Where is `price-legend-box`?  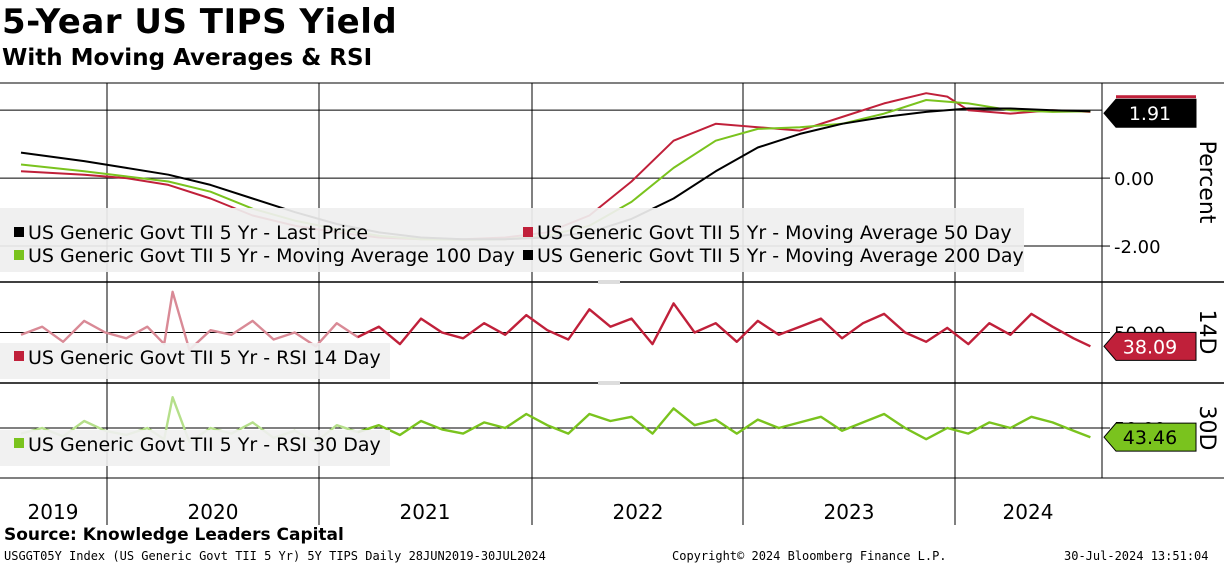 price-legend-box is located at coordinates (512, 240).